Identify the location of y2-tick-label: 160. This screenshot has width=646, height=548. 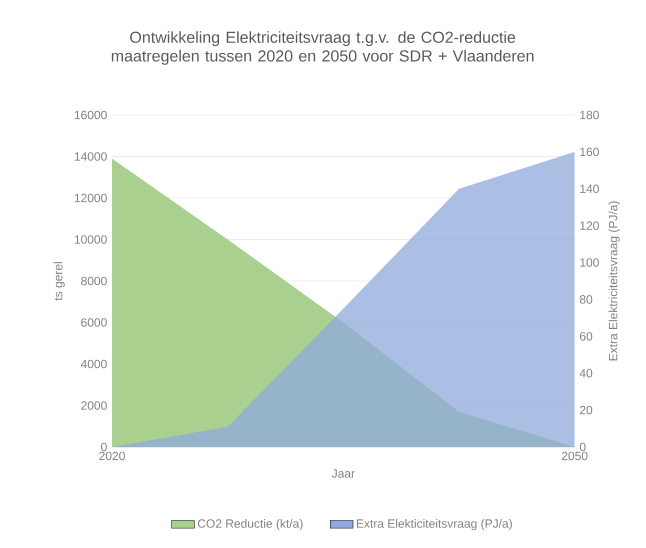
(589, 152).